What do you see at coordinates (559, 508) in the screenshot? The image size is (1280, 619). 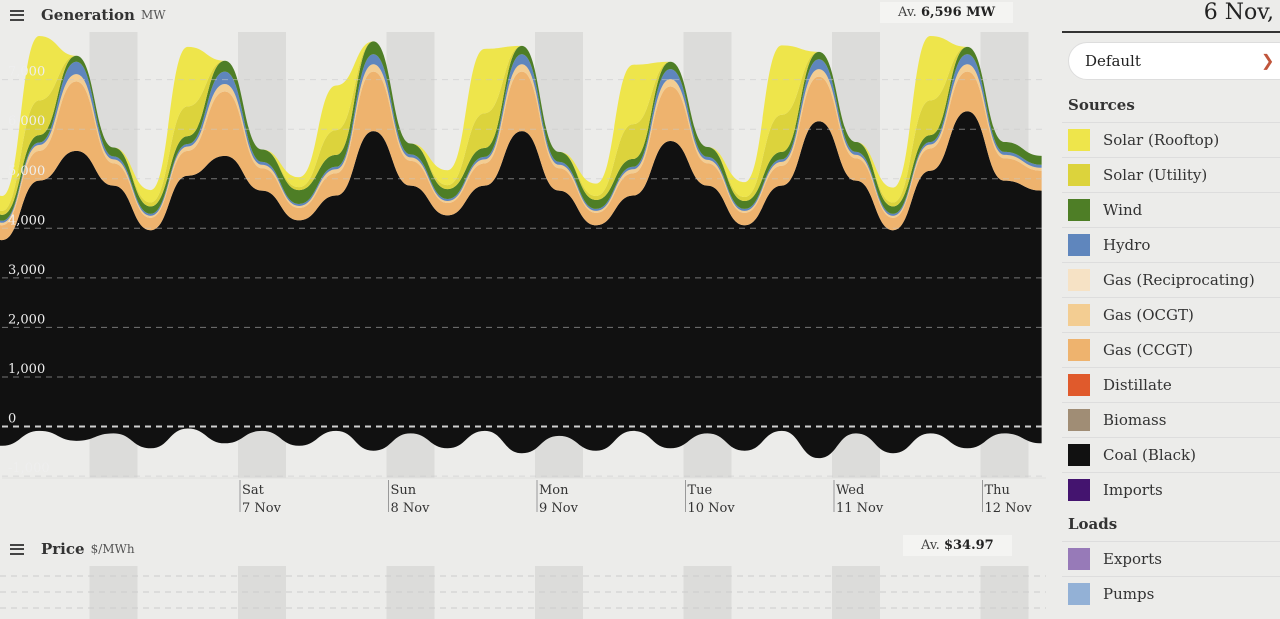 I see `x-tick-date: 9 Nov` at bounding box center [559, 508].